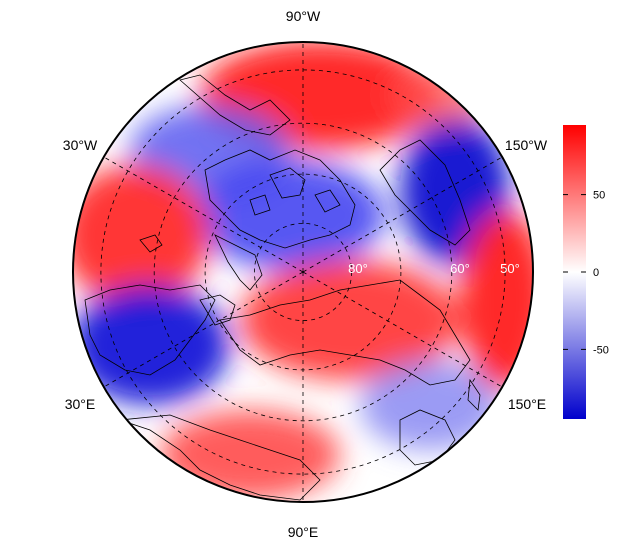  Describe the element at coordinates (303, 532) in the screenshot. I see `lon-label-90e: 90°E` at that location.